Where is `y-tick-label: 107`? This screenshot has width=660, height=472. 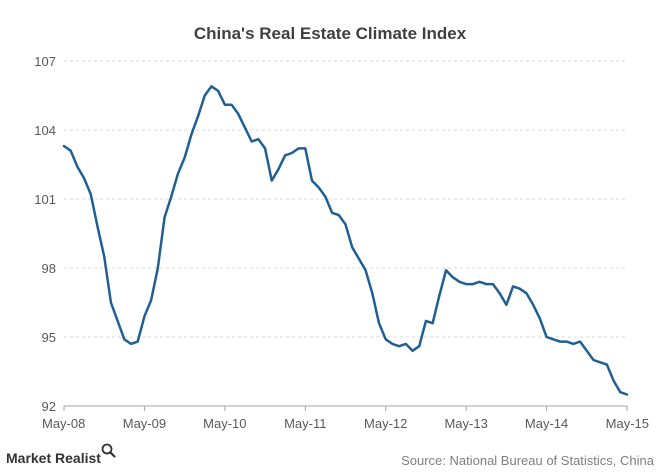 y-tick-label: 107 is located at coordinates (45, 61).